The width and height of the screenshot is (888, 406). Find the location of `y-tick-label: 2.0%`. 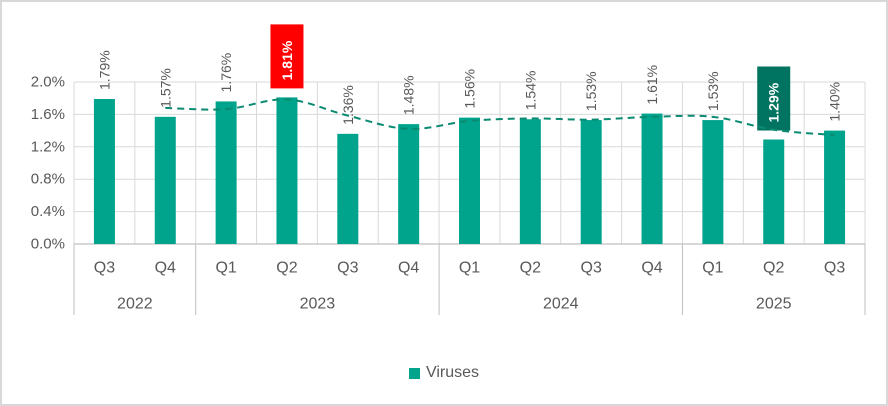

y-tick-label: 2.0% is located at coordinates (48, 82).